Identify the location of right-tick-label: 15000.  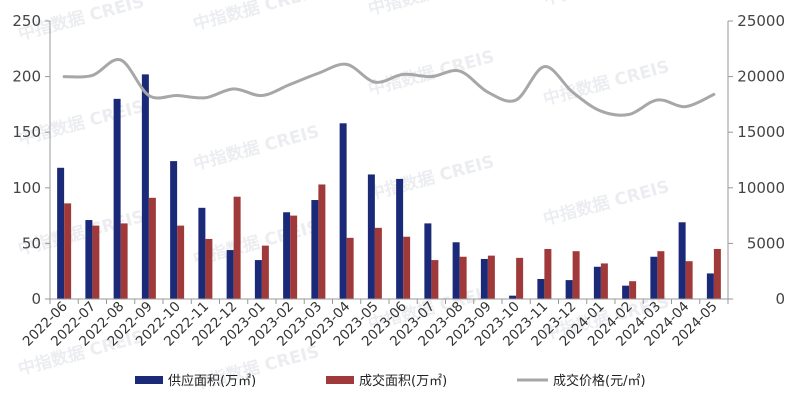
(761, 132).